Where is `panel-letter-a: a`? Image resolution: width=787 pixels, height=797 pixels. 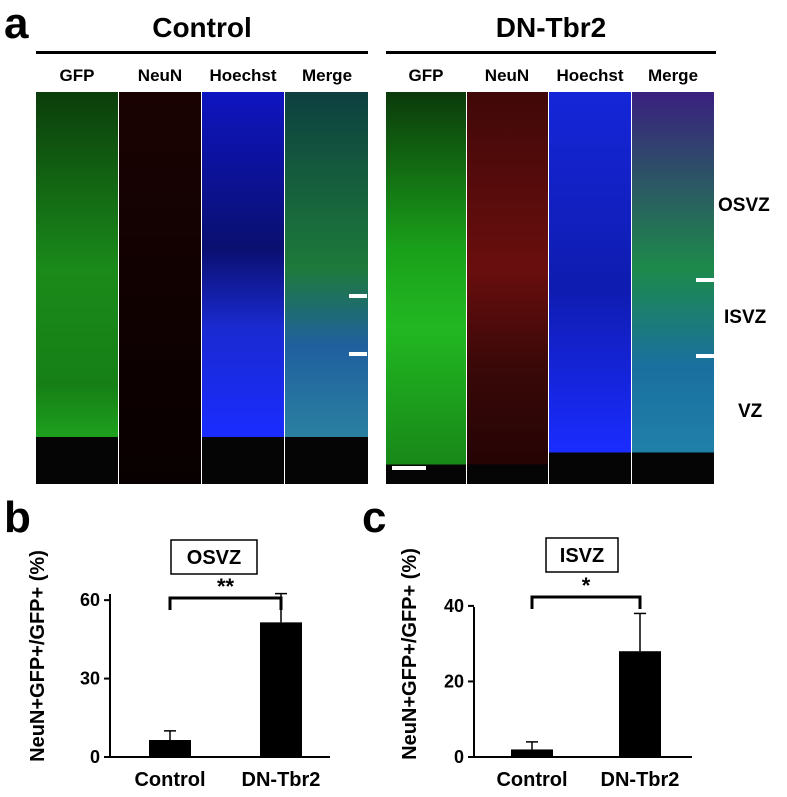
panel-letter-a: a is located at coordinates (16, 24).